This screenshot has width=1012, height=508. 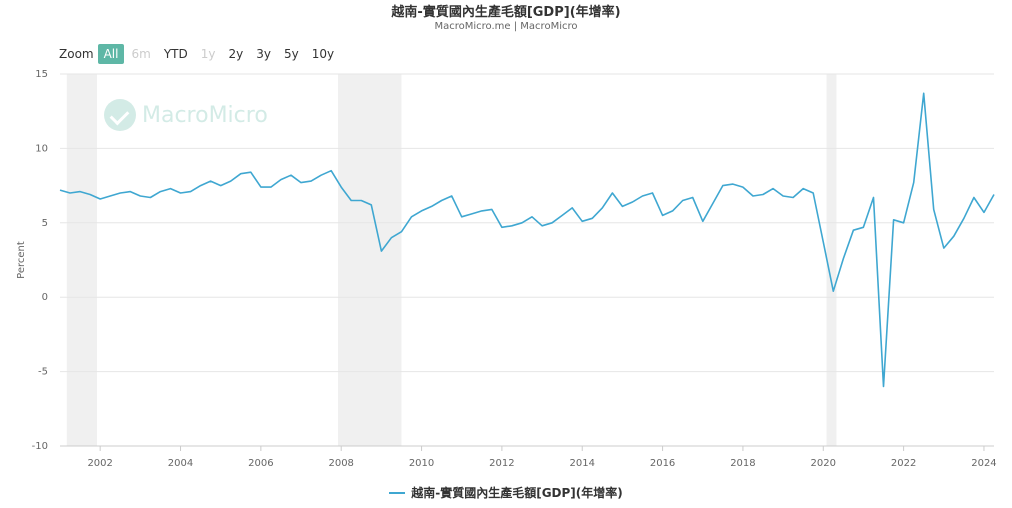 What do you see at coordinates (323, 54) in the screenshot?
I see `zoom-button-10y: 10y` at bounding box center [323, 54].